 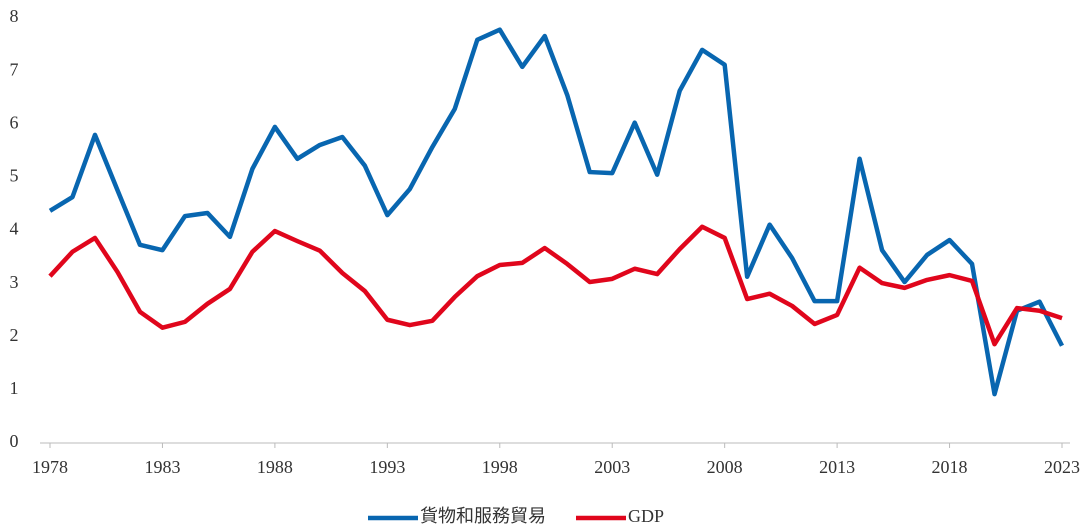 What do you see at coordinates (14, 122) in the screenshot?
I see `y-tick-label: 6` at bounding box center [14, 122].